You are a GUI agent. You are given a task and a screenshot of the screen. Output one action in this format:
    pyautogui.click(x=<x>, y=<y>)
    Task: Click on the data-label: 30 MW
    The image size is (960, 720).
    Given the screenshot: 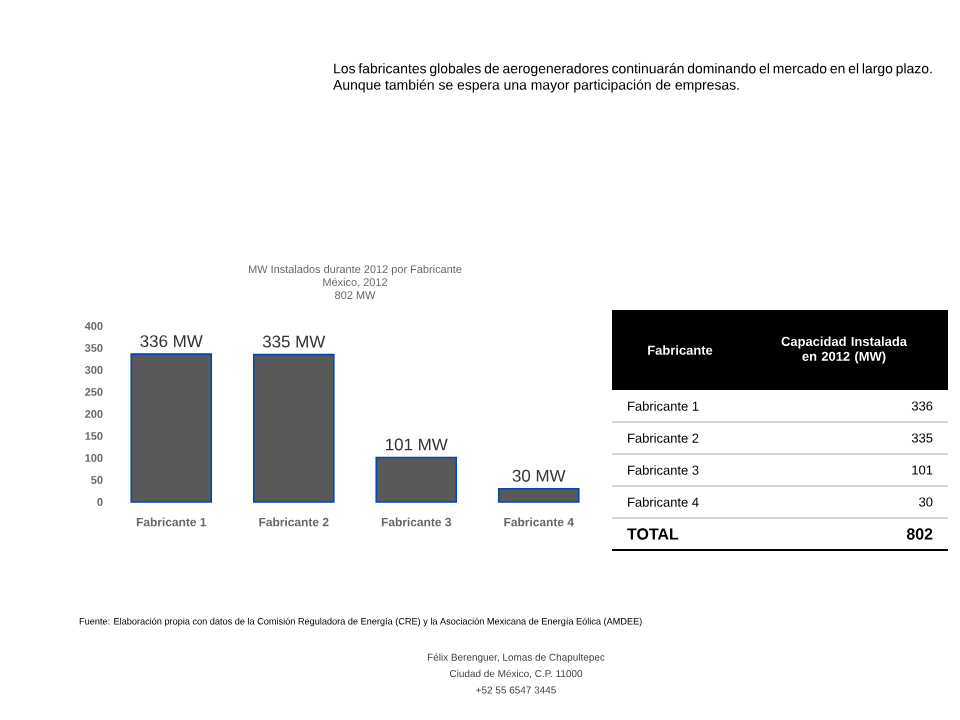 What is the action you would take?
    pyautogui.click(x=539, y=475)
    